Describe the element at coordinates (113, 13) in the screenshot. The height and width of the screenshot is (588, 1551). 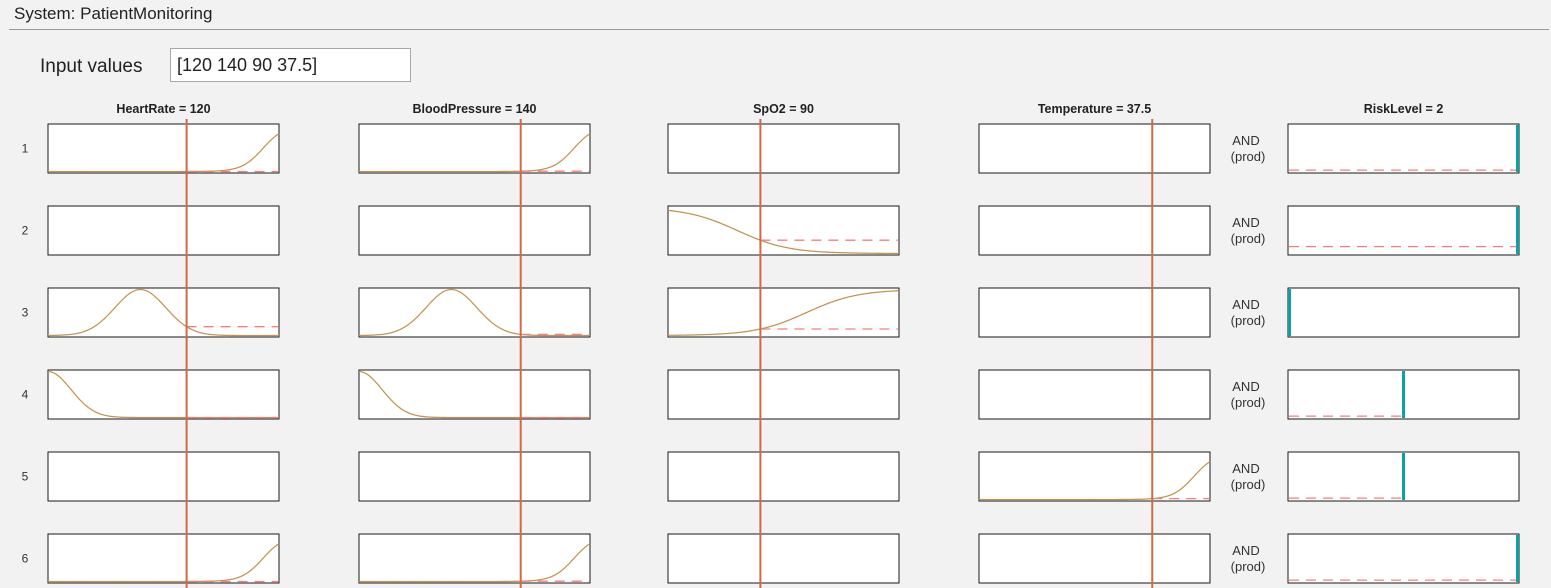
I see `system-title: System: PatientMonitoring` at that location.